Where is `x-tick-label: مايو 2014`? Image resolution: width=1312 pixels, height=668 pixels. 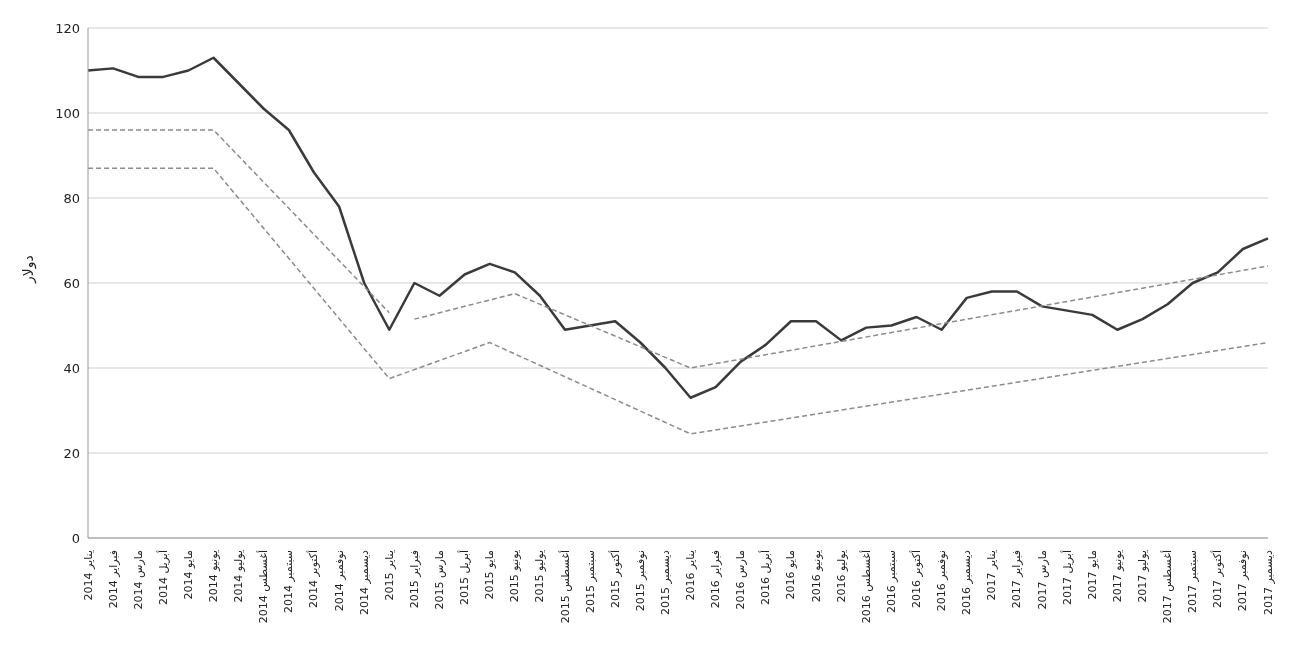
x-tick-label: مايو 2014 is located at coordinates (188, 574).